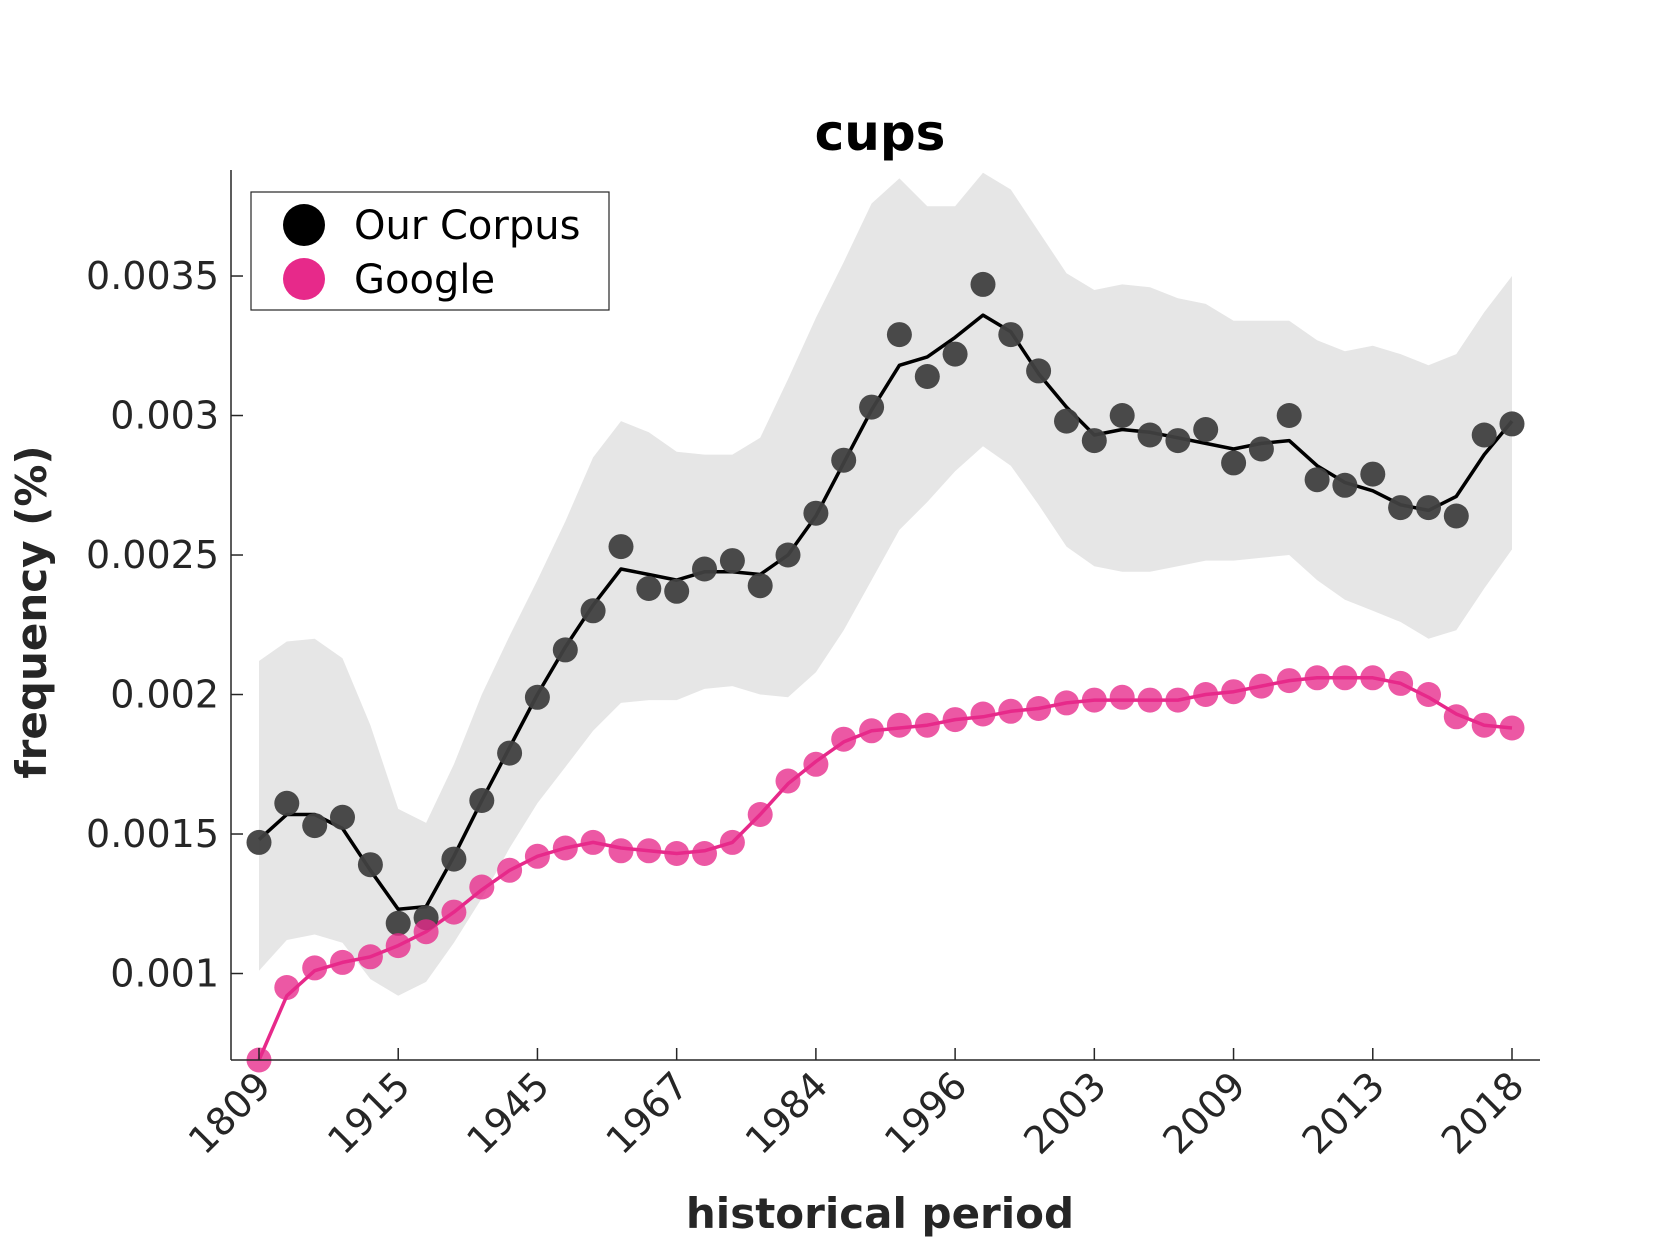 This screenshot has height=1260, width=1680. Describe the element at coordinates (1483, 1113) in the screenshot. I see `x-tick-label: 2018` at that location.